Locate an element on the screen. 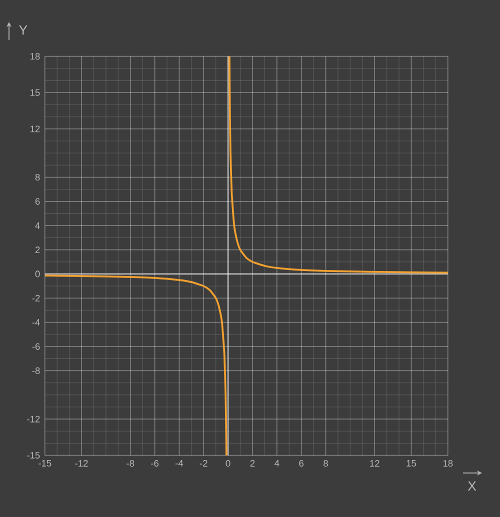  y-tick-label: 0 is located at coordinates (37, 274).